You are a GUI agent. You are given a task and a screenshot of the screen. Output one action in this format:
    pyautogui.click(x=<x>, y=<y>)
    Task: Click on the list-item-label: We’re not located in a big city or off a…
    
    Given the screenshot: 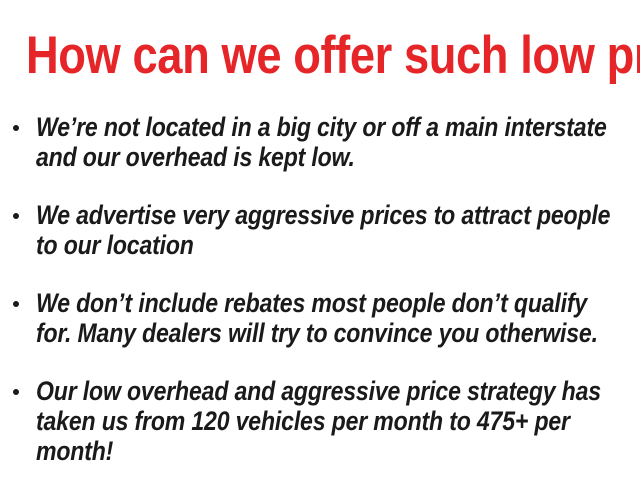 What is the action you would take?
    pyautogui.click(x=321, y=142)
    